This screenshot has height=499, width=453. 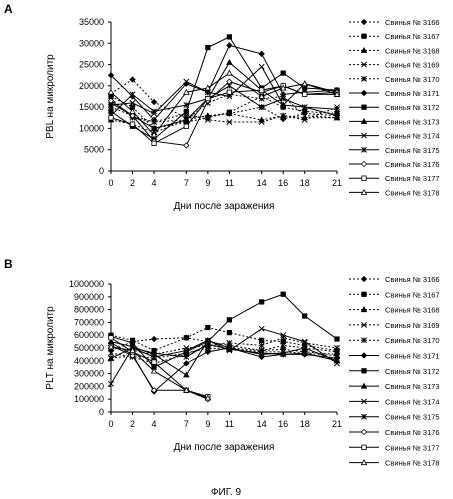 What do you see at coordinates (8, 264) in the screenshot?
I see `panel-label-b: B` at bounding box center [8, 264].